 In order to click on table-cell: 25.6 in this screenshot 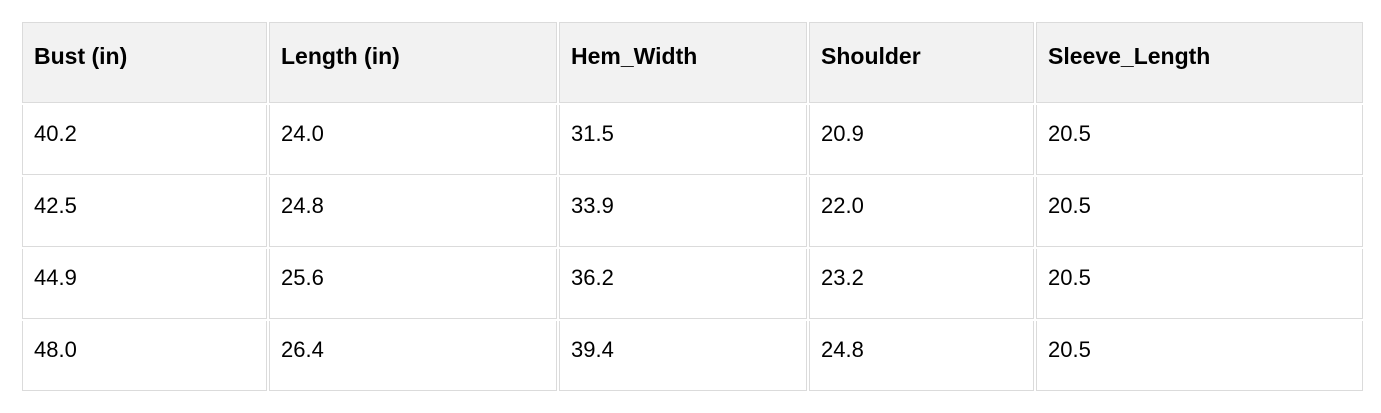, I will do `click(413, 284)`.